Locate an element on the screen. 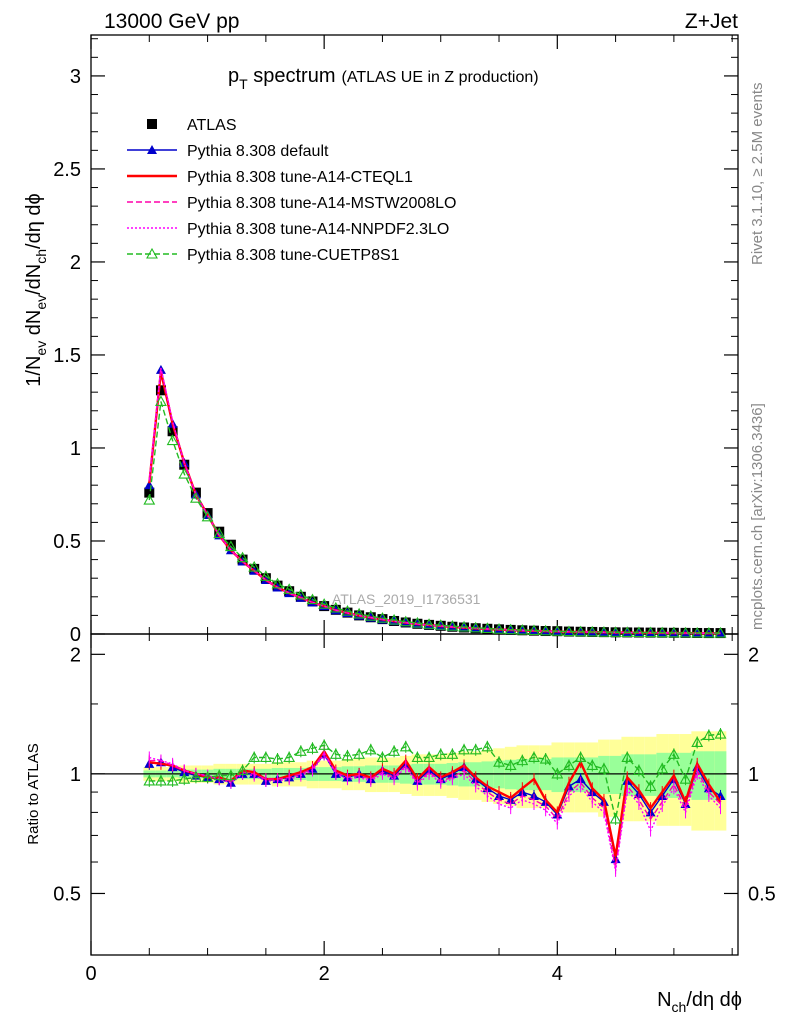  main-ytick-label: 1.5 is located at coordinates (67, 356).